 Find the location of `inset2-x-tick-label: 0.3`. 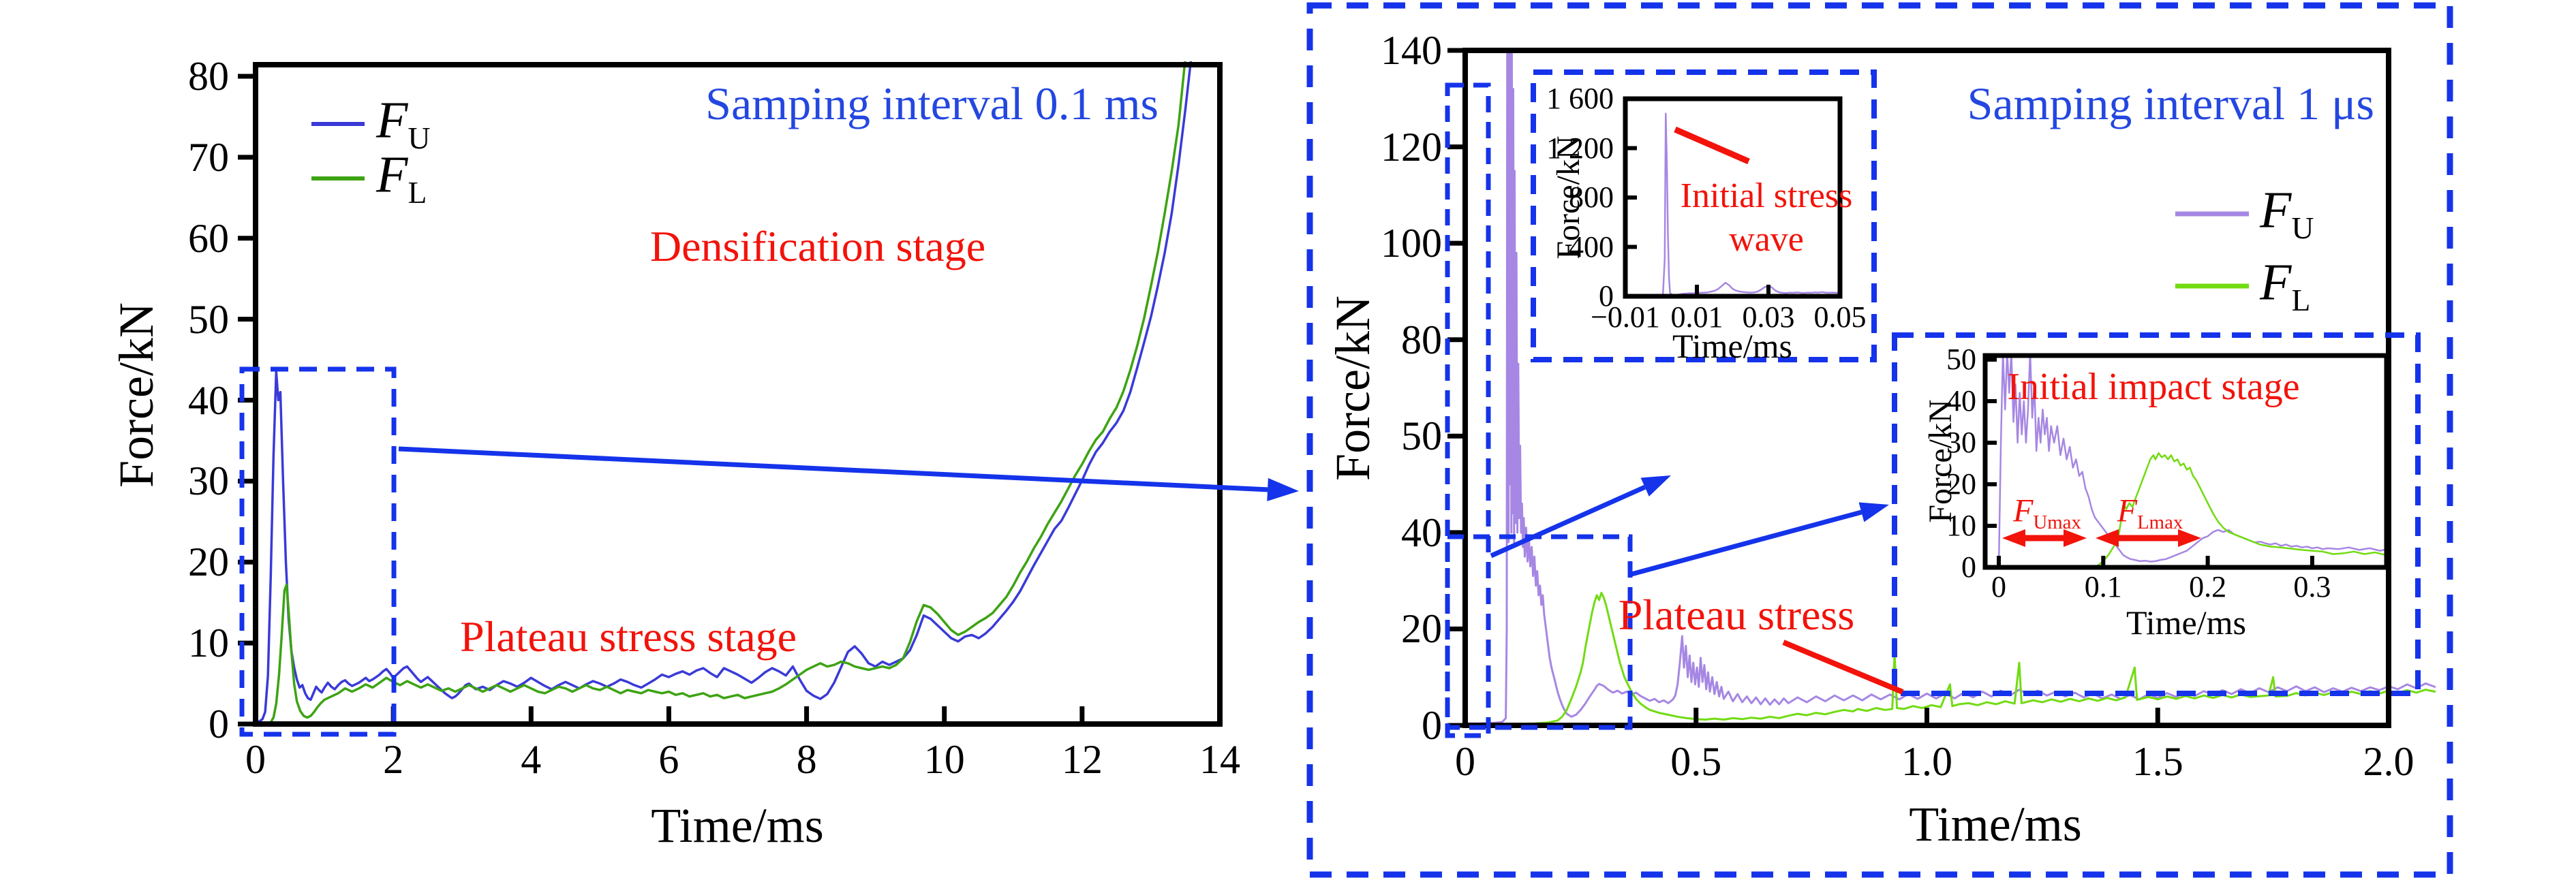

inset2-x-tick-label: 0.3 is located at coordinates (2312, 586).